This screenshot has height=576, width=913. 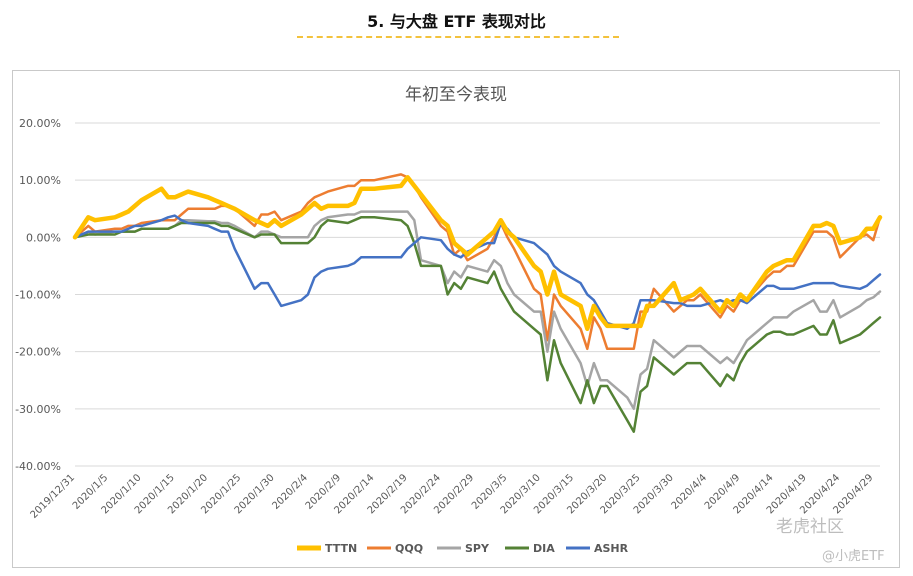 What do you see at coordinates (341, 548) in the screenshot?
I see `legend-label-tttn: TTTN` at bounding box center [341, 548].